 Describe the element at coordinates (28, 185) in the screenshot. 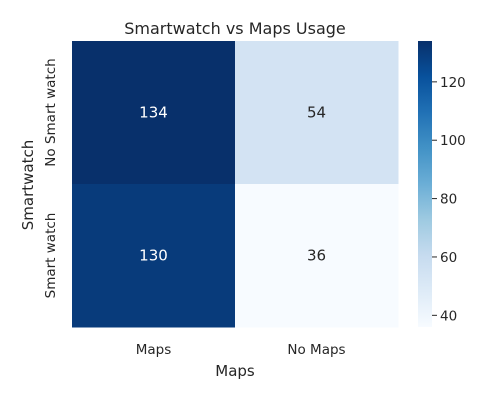

I see `y-axis-label: Smartwatch` at that location.